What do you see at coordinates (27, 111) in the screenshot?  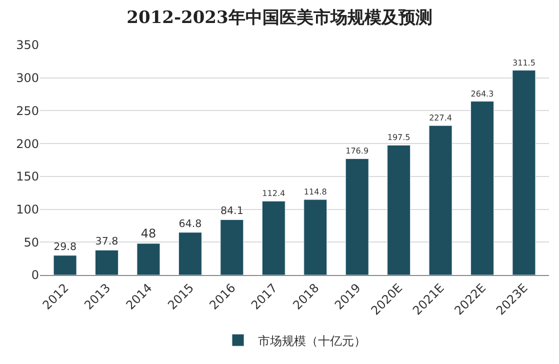 I see `y-tick-label: 250` at bounding box center [27, 111].